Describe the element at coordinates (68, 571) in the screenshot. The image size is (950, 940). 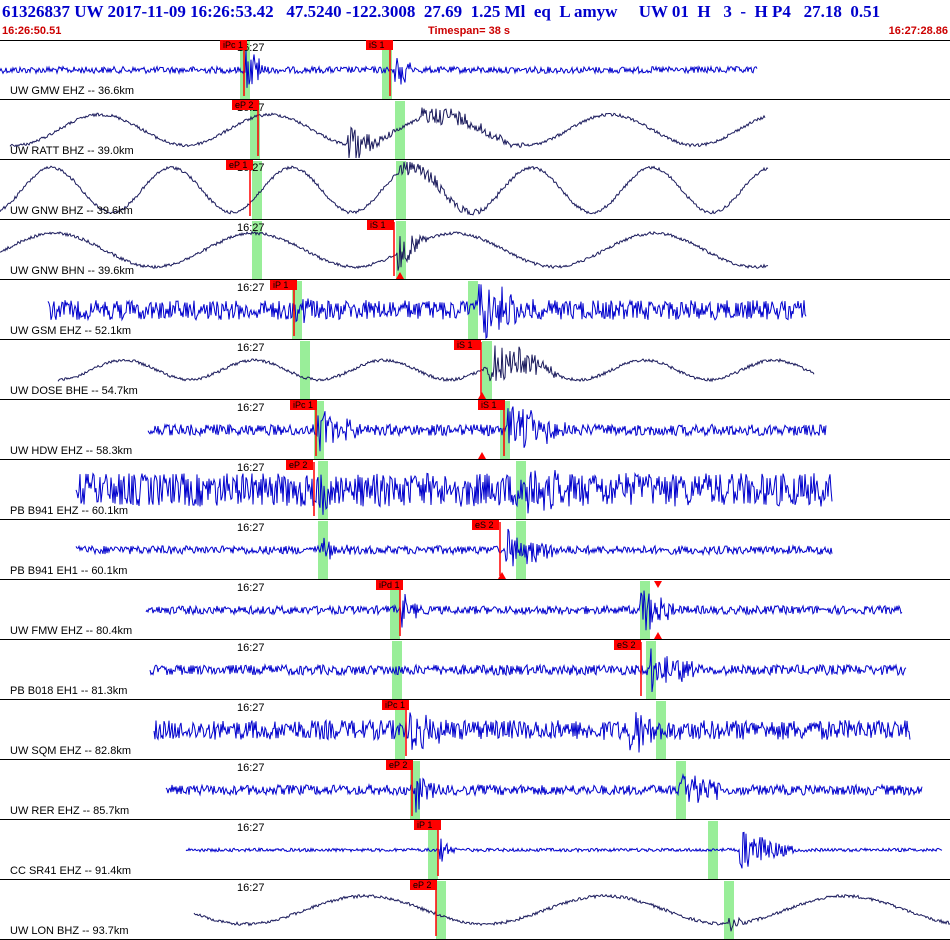
I see `station-label: PB B941 EH1 -- 60.1km` at that location.